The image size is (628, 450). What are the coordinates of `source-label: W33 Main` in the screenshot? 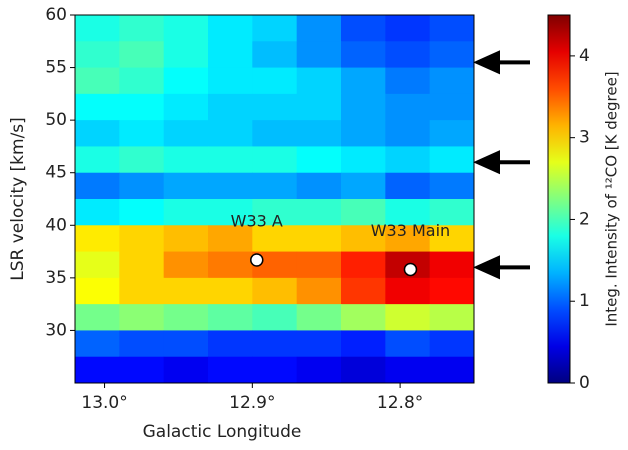 It's located at (410, 230).